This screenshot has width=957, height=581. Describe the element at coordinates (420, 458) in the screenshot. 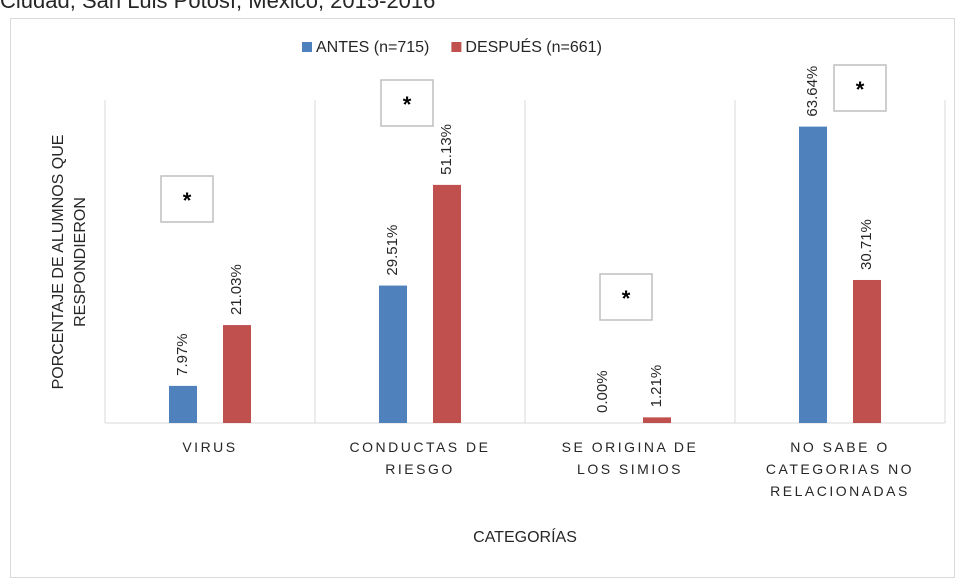

I see `x-tick-label: CONDUCTAS DE RIESGO` at that location.